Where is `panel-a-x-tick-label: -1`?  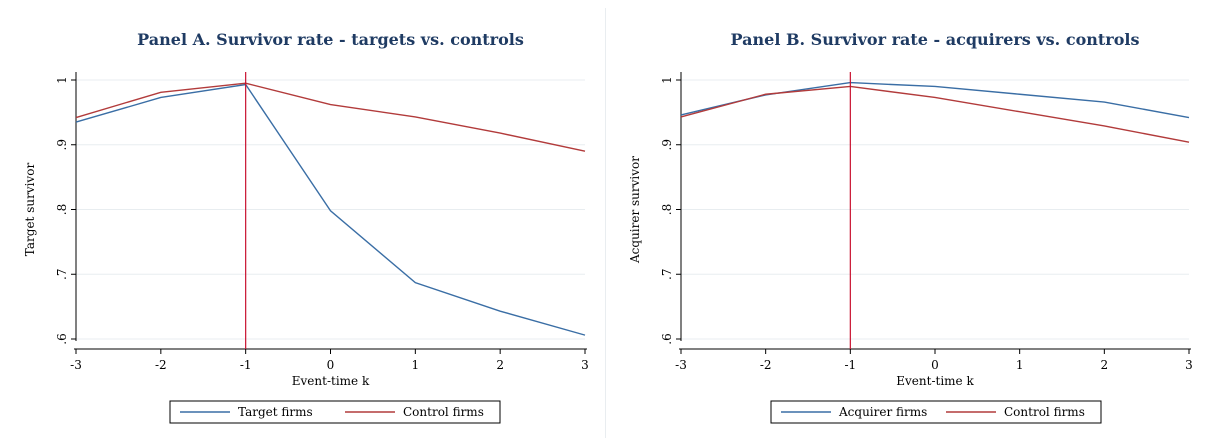 panel-a-x-tick-label: -1 is located at coordinates (246, 365).